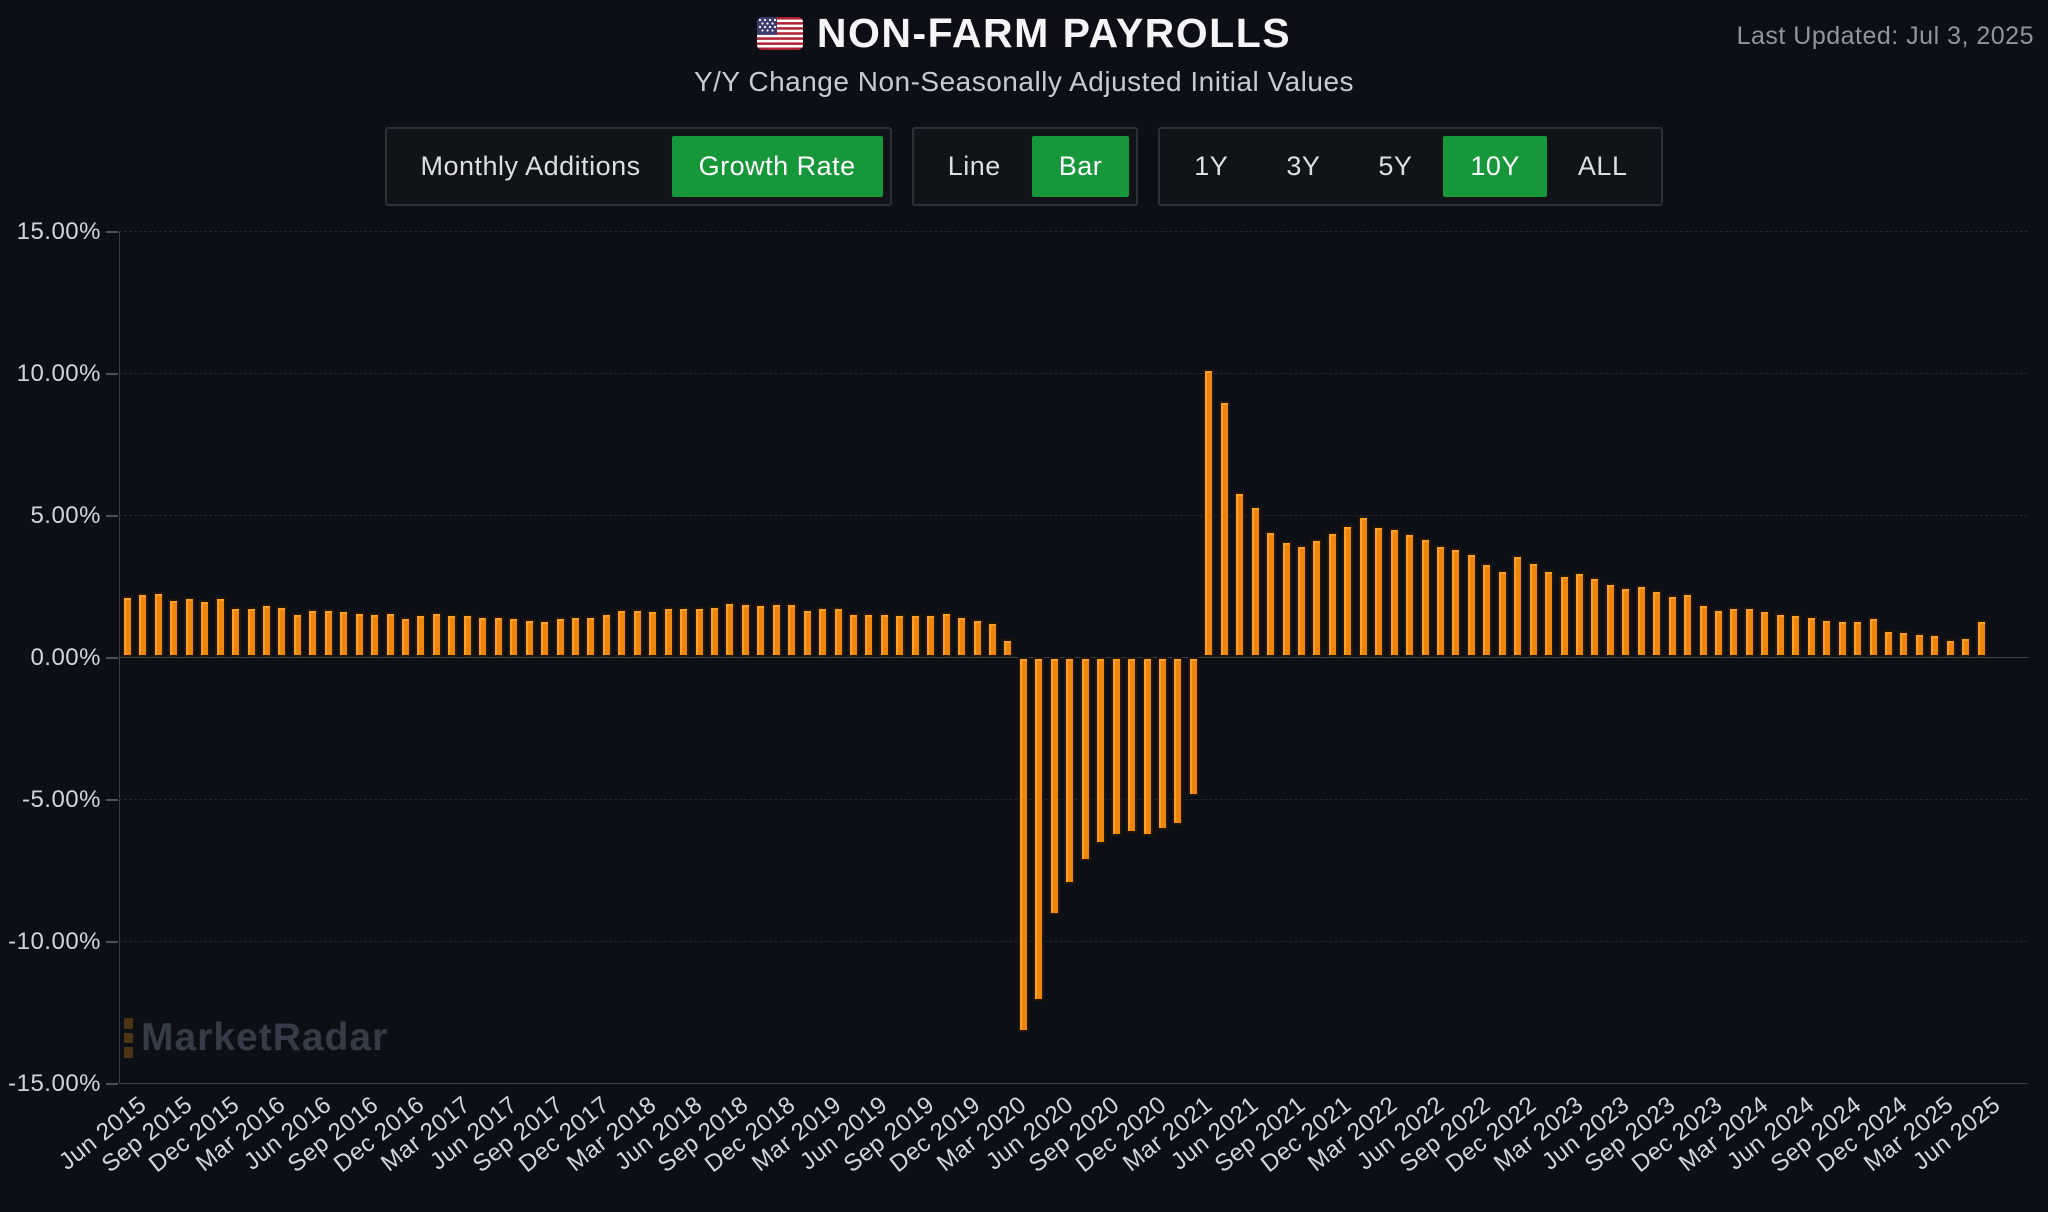 This screenshot has height=1212, width=2048. I want to click on chart-bar-sep-2018, so click(730, 629).